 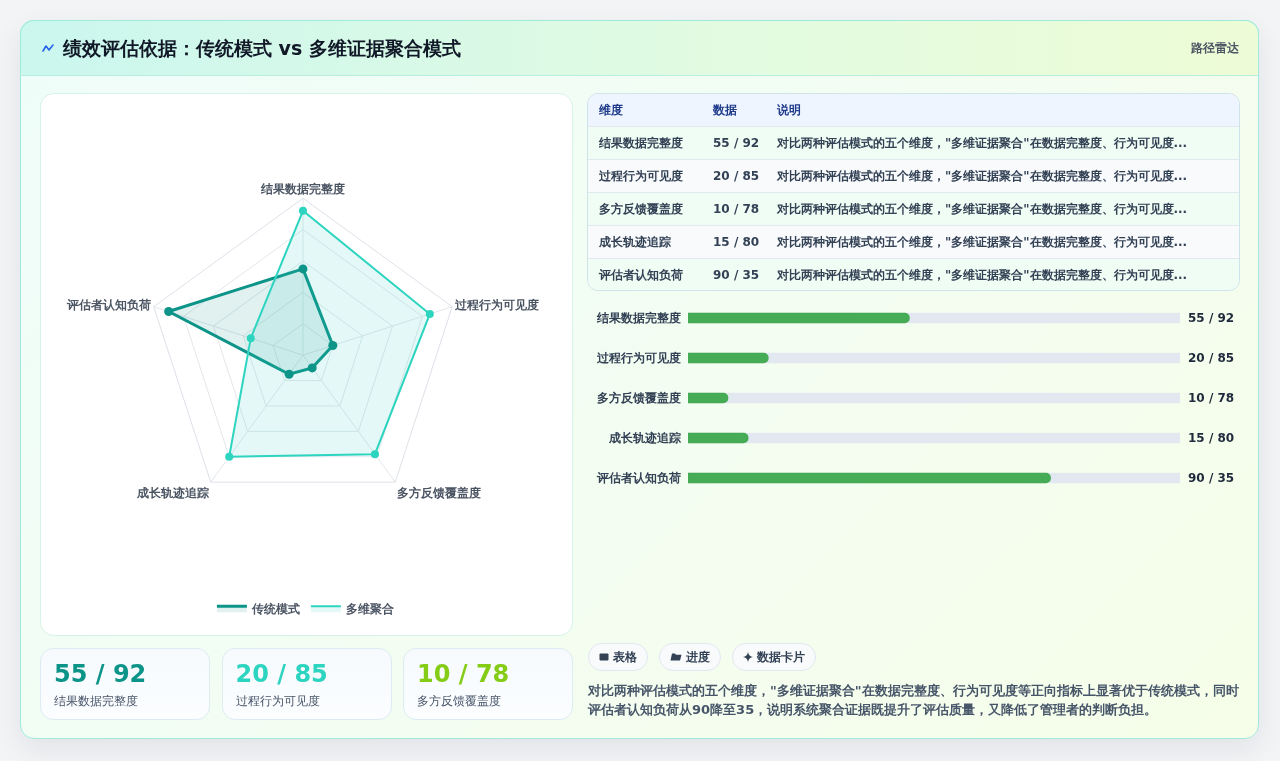 I want to click on text: 表格, so click(x=625, y=657).